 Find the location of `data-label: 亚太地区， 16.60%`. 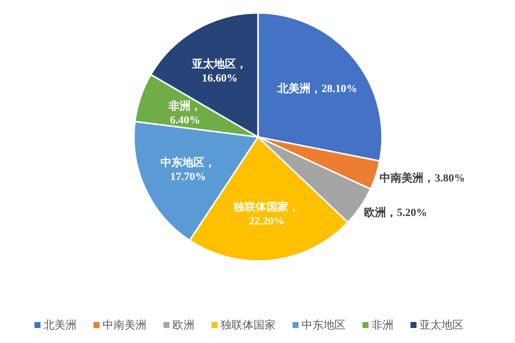

data-label: 亚太地区， 16.60% is located at coordinates (219, 70).